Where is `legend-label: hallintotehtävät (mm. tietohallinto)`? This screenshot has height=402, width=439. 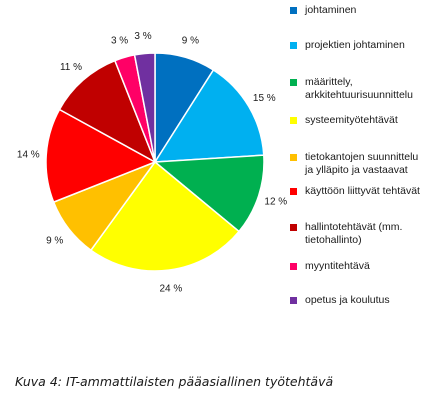
legend-label: hallintotehtävät (mm. tietohallinto) is located at coordinates (354, 233).